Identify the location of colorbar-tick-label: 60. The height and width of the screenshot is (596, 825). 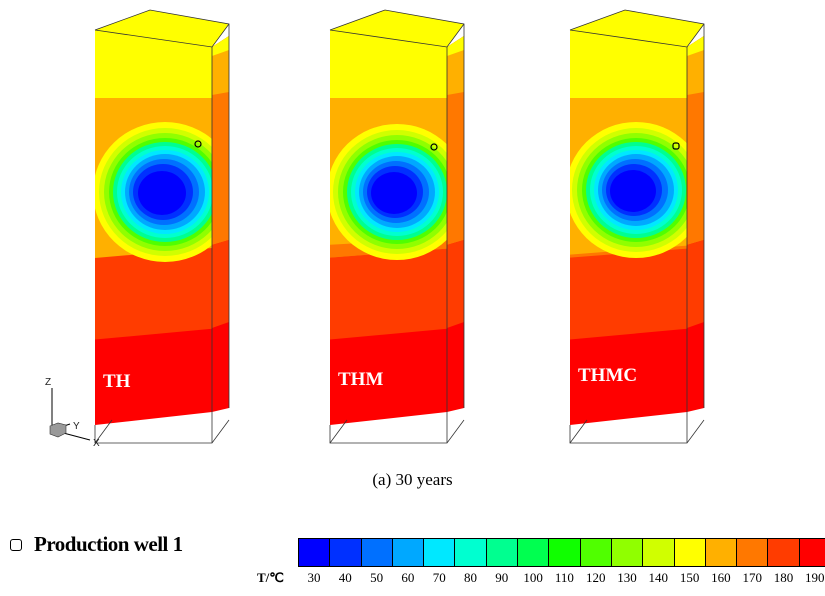
(408, 577).